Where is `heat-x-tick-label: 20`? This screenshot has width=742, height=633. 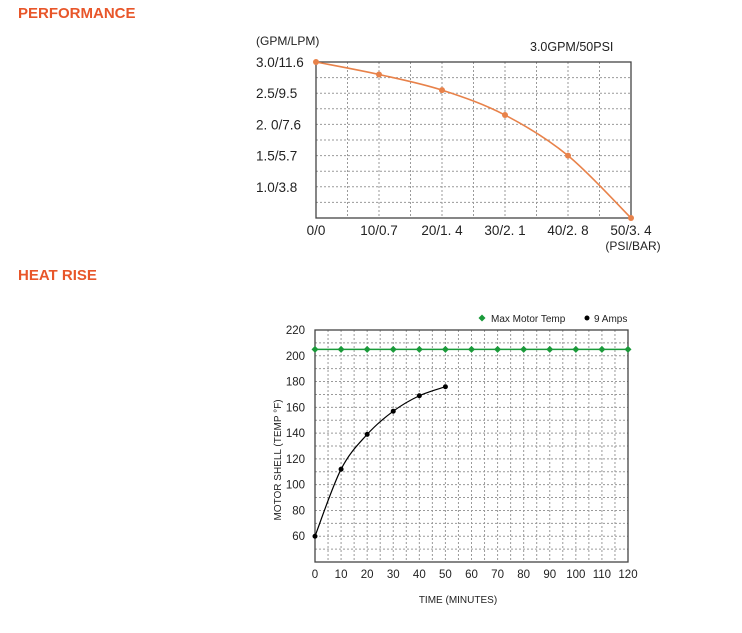 heat-x-tick-label: 20 is located at coordinates (367, 575).